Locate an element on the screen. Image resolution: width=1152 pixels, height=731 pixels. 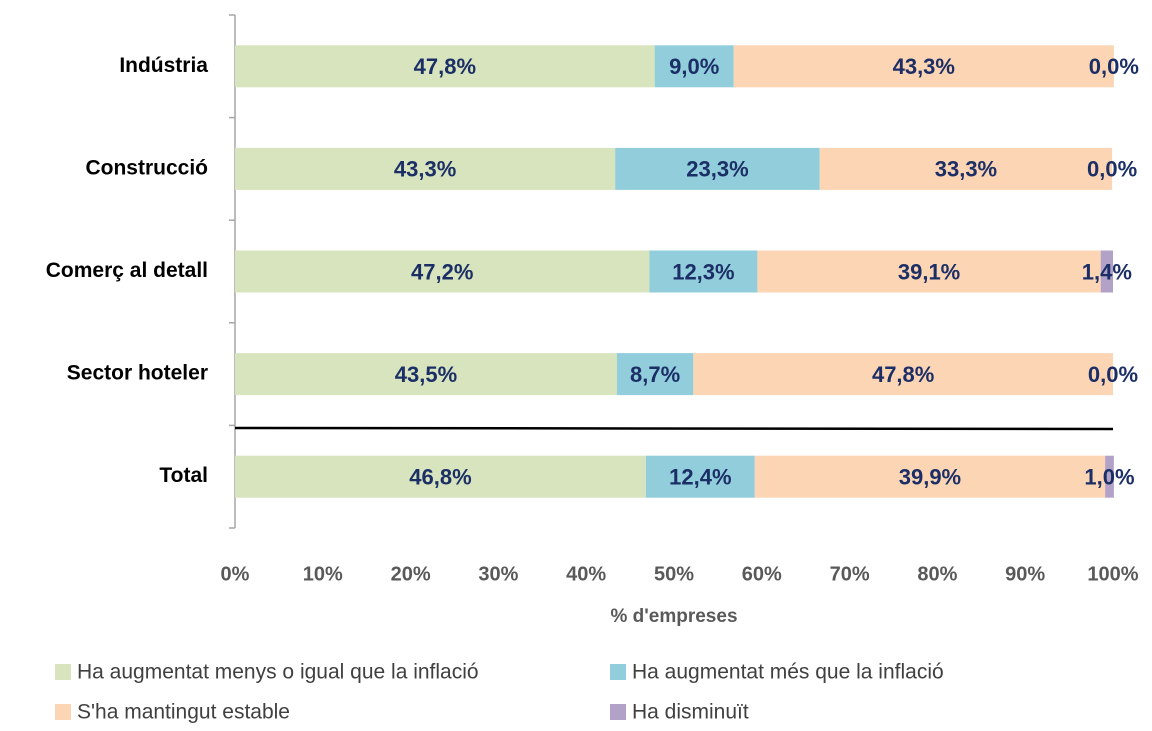
value-label: 9,0% is located at coordinates (694, 66).